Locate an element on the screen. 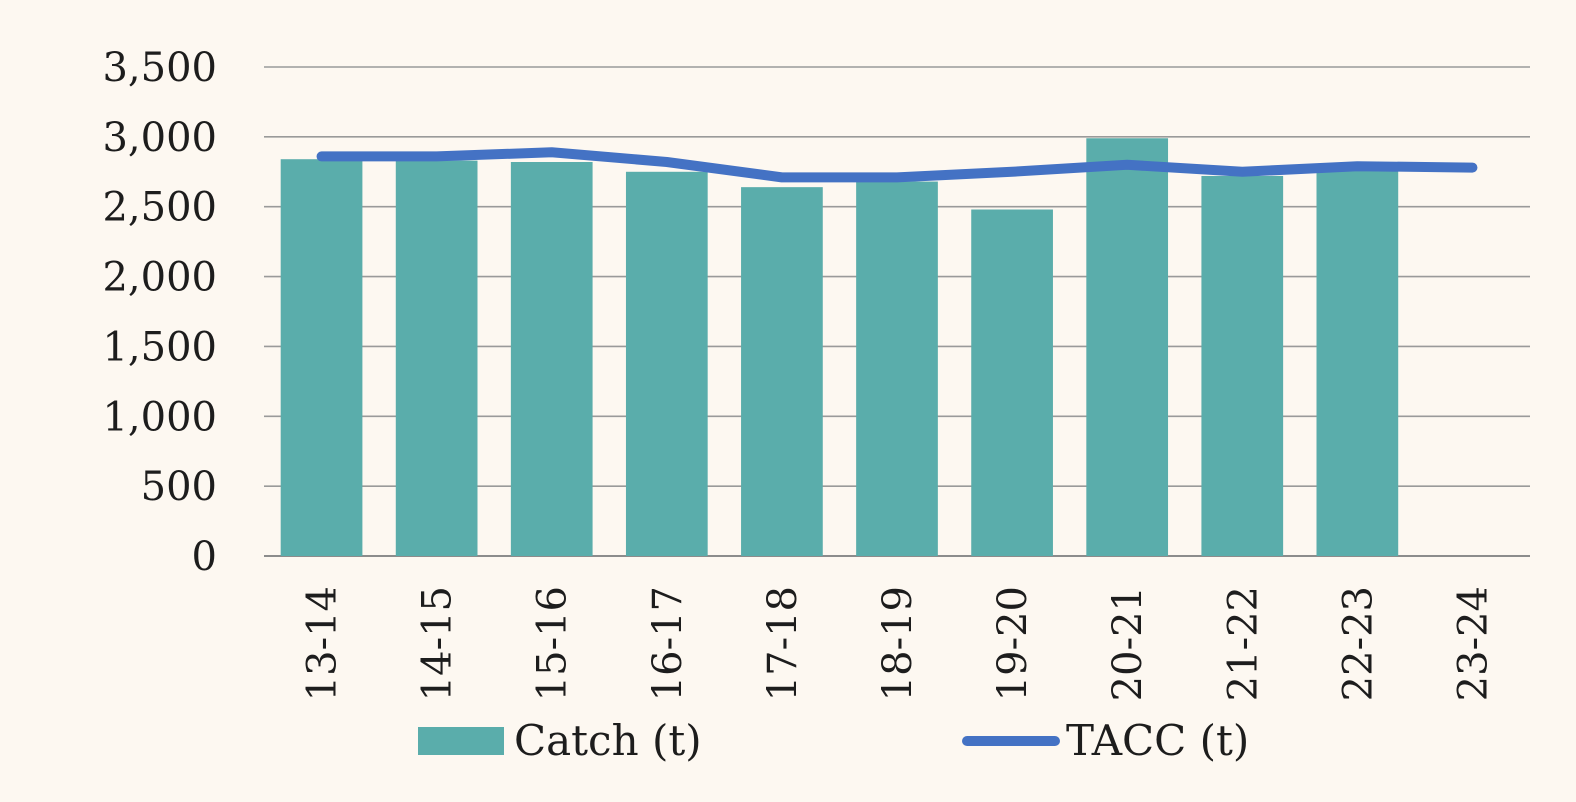  x-tick-label: 22-23 is located at coordinates (1358, 643).